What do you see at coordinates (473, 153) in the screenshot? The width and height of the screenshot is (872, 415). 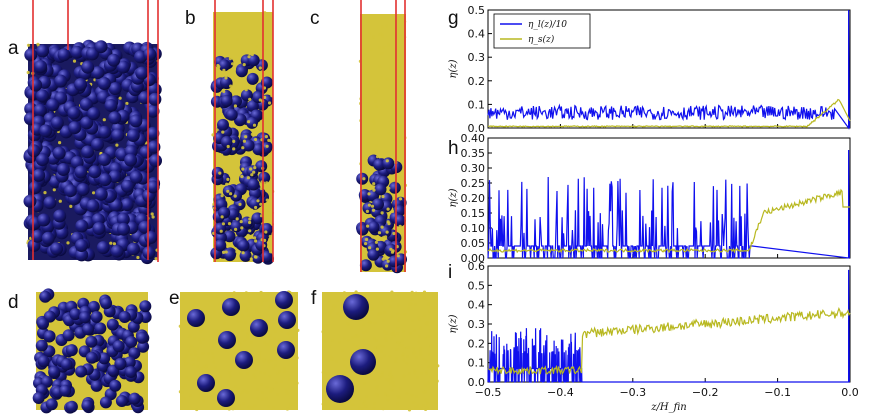 I see `y-tick-label: 0.35` at bounding box center [473, 153].